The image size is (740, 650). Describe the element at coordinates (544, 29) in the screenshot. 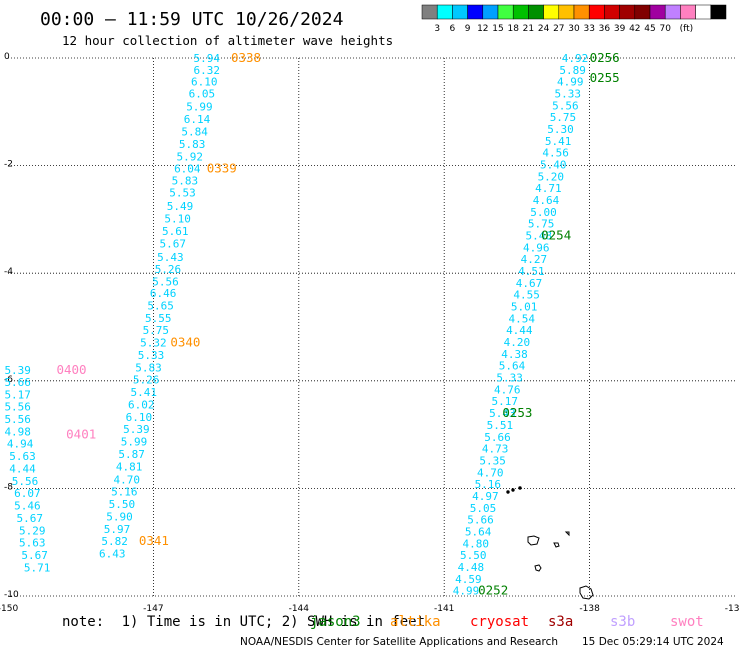

I see `colorbar-label: 24` at that location.